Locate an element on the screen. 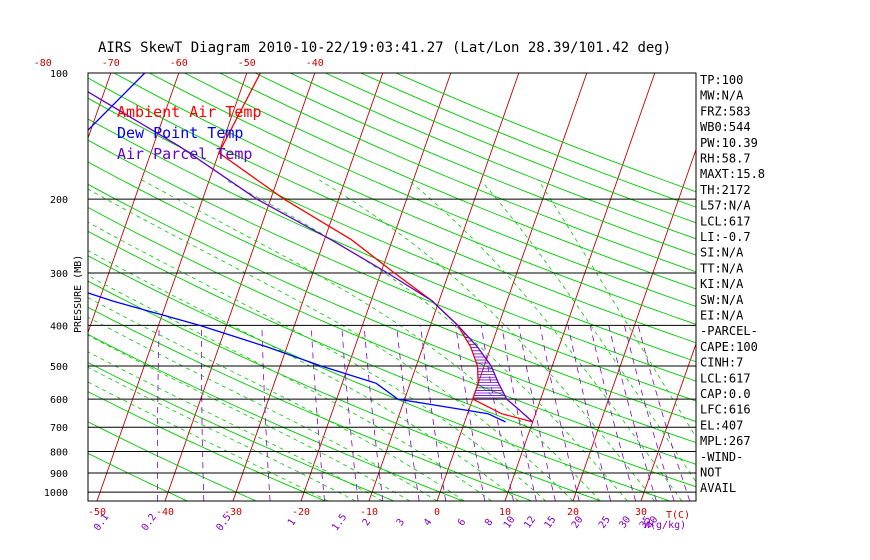 The height and width of the screenshot is (560, 870). stat-item: PW:10.39 is located at coordinates (729, 143).